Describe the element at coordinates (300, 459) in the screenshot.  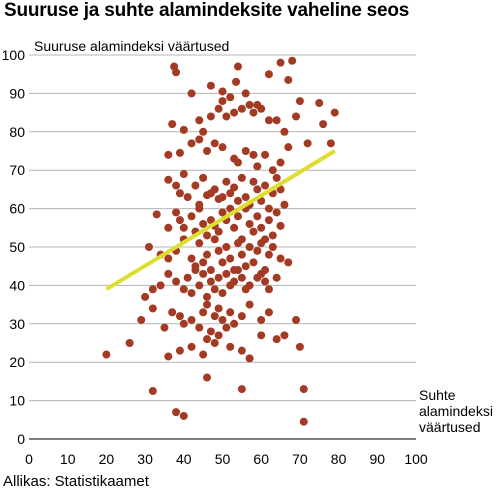
I see `x-tick-label: 70` at that location.